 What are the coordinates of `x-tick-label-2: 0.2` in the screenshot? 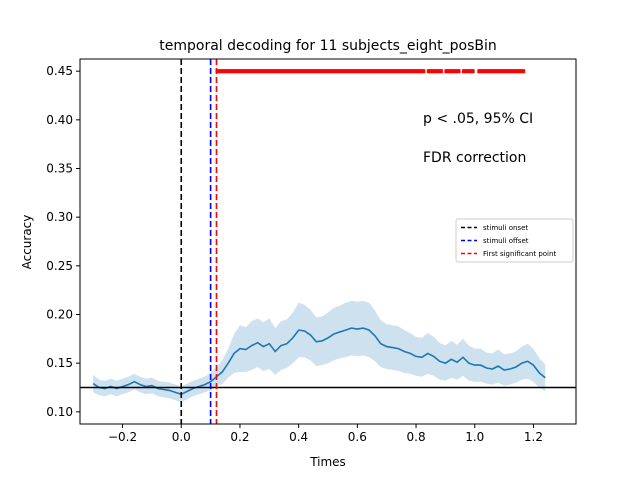 It's located at (239, 437).